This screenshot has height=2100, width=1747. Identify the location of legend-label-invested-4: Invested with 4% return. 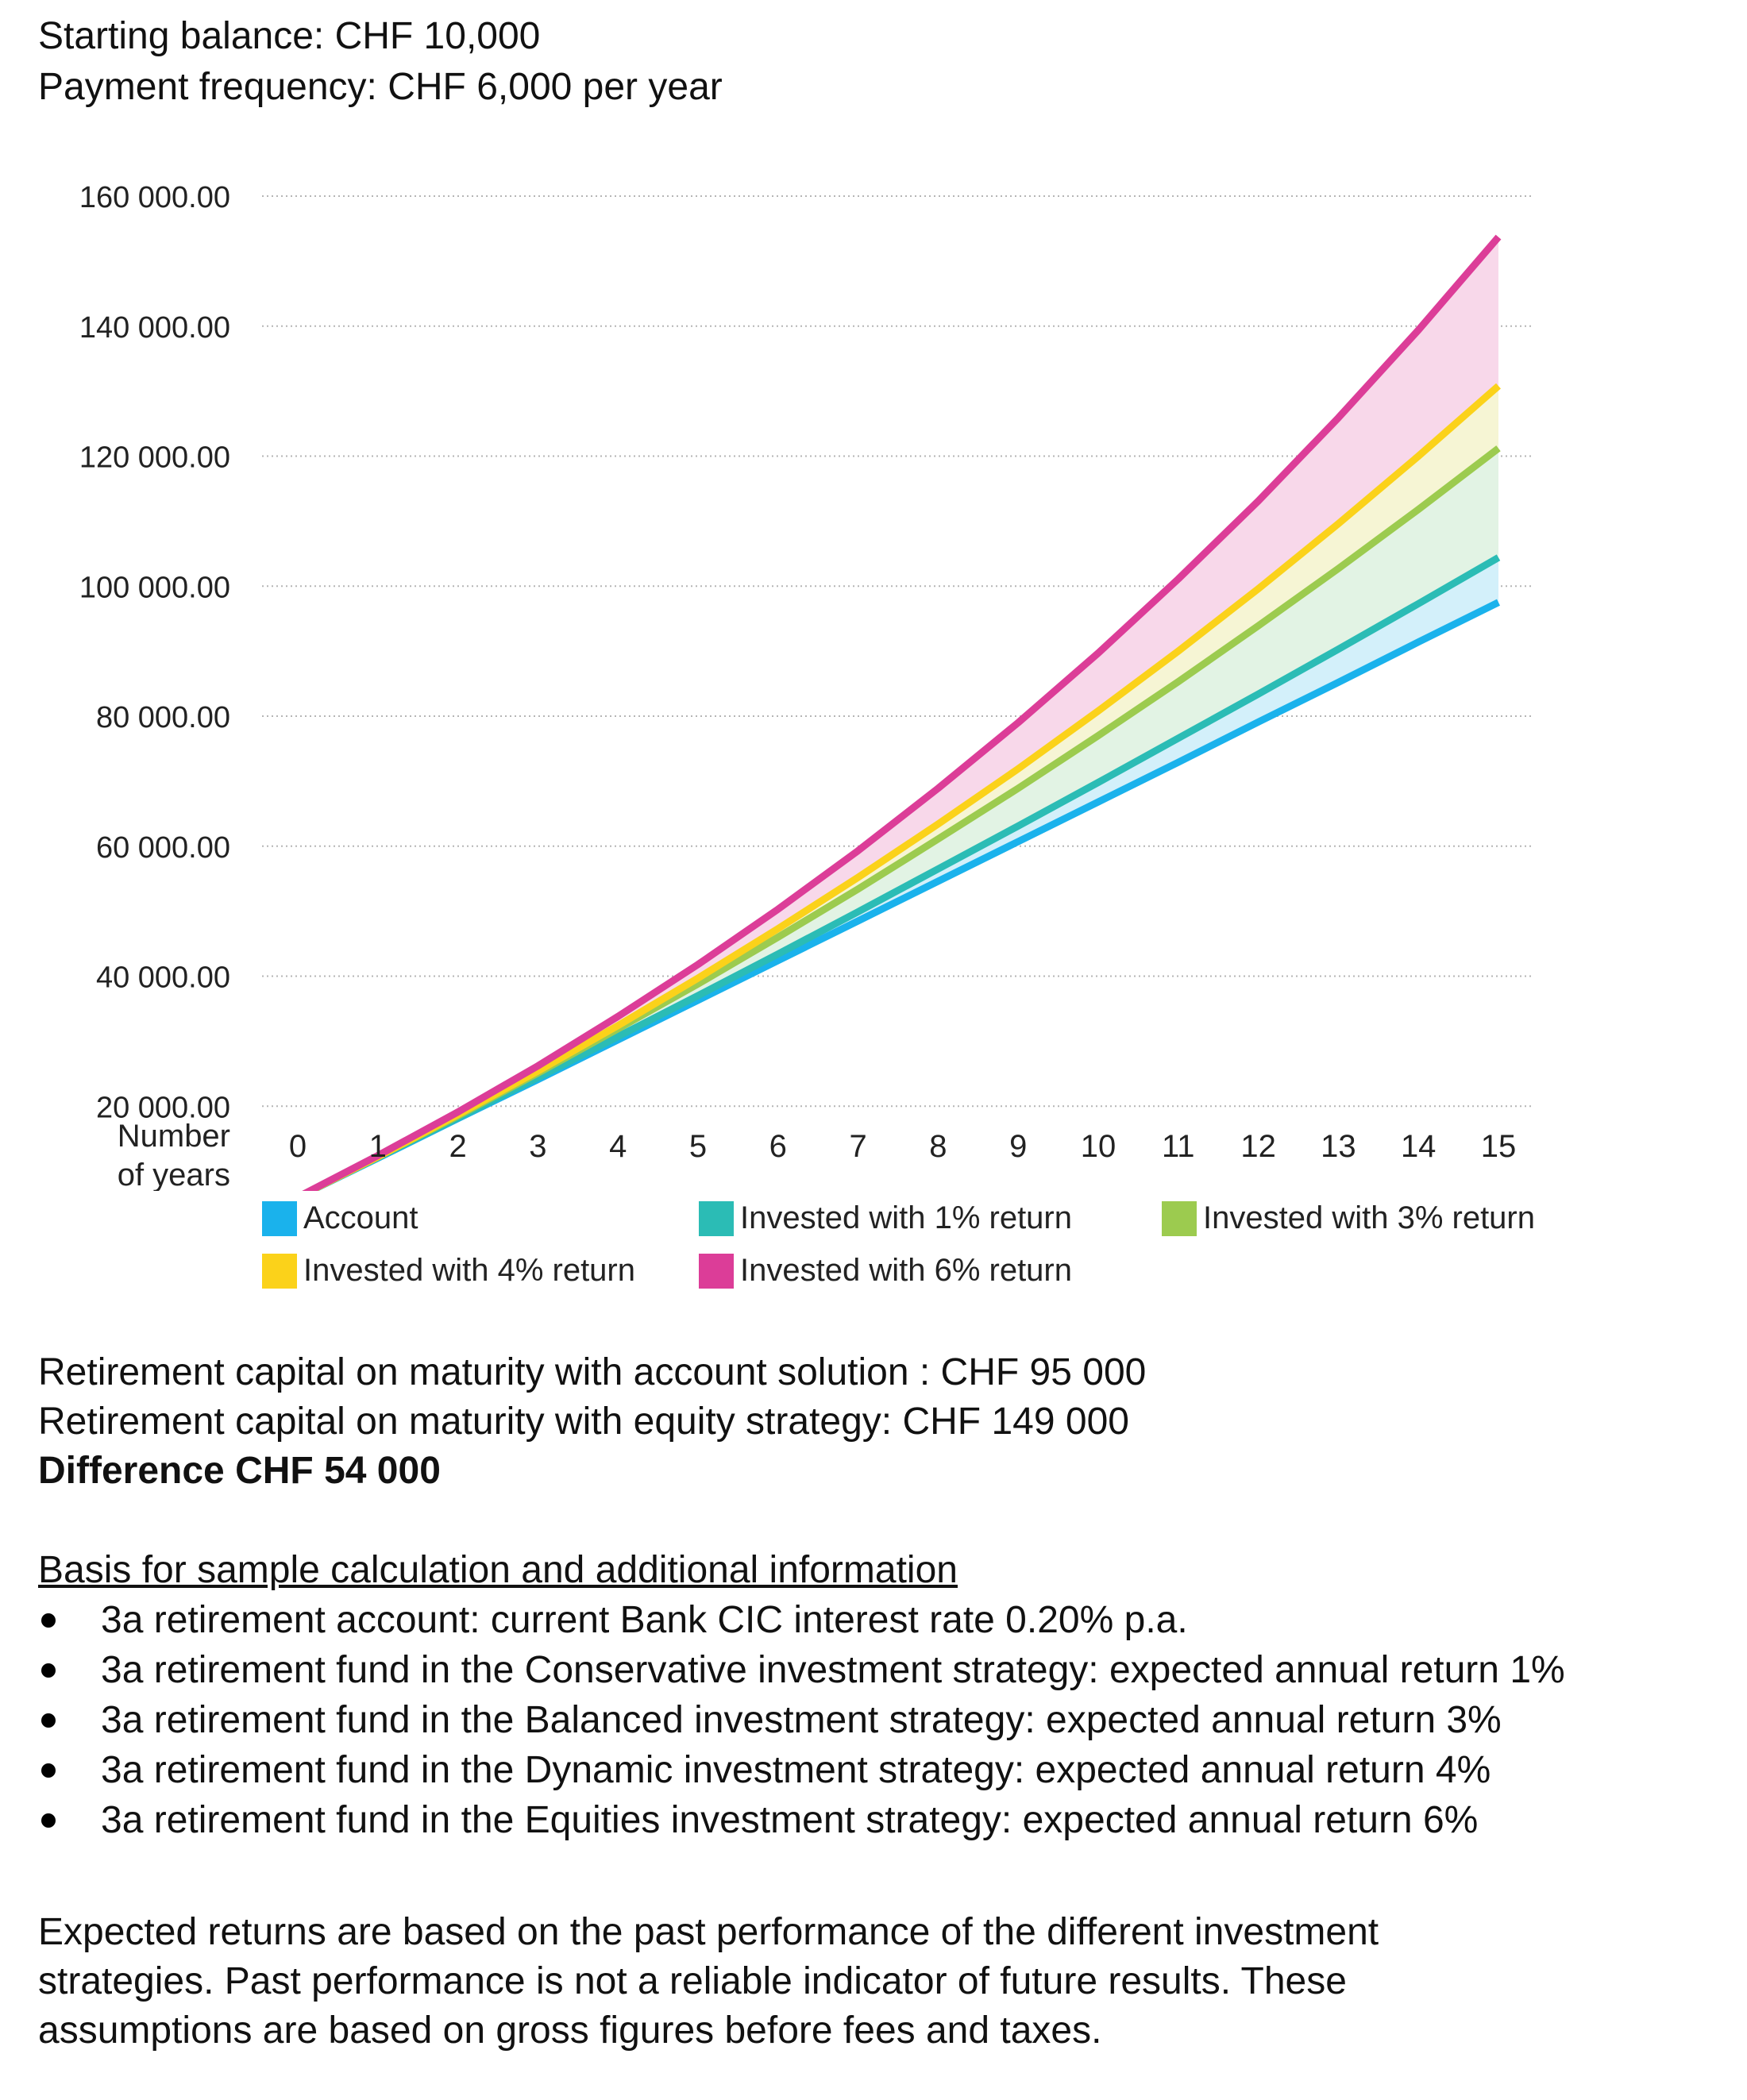
(469, 1270).